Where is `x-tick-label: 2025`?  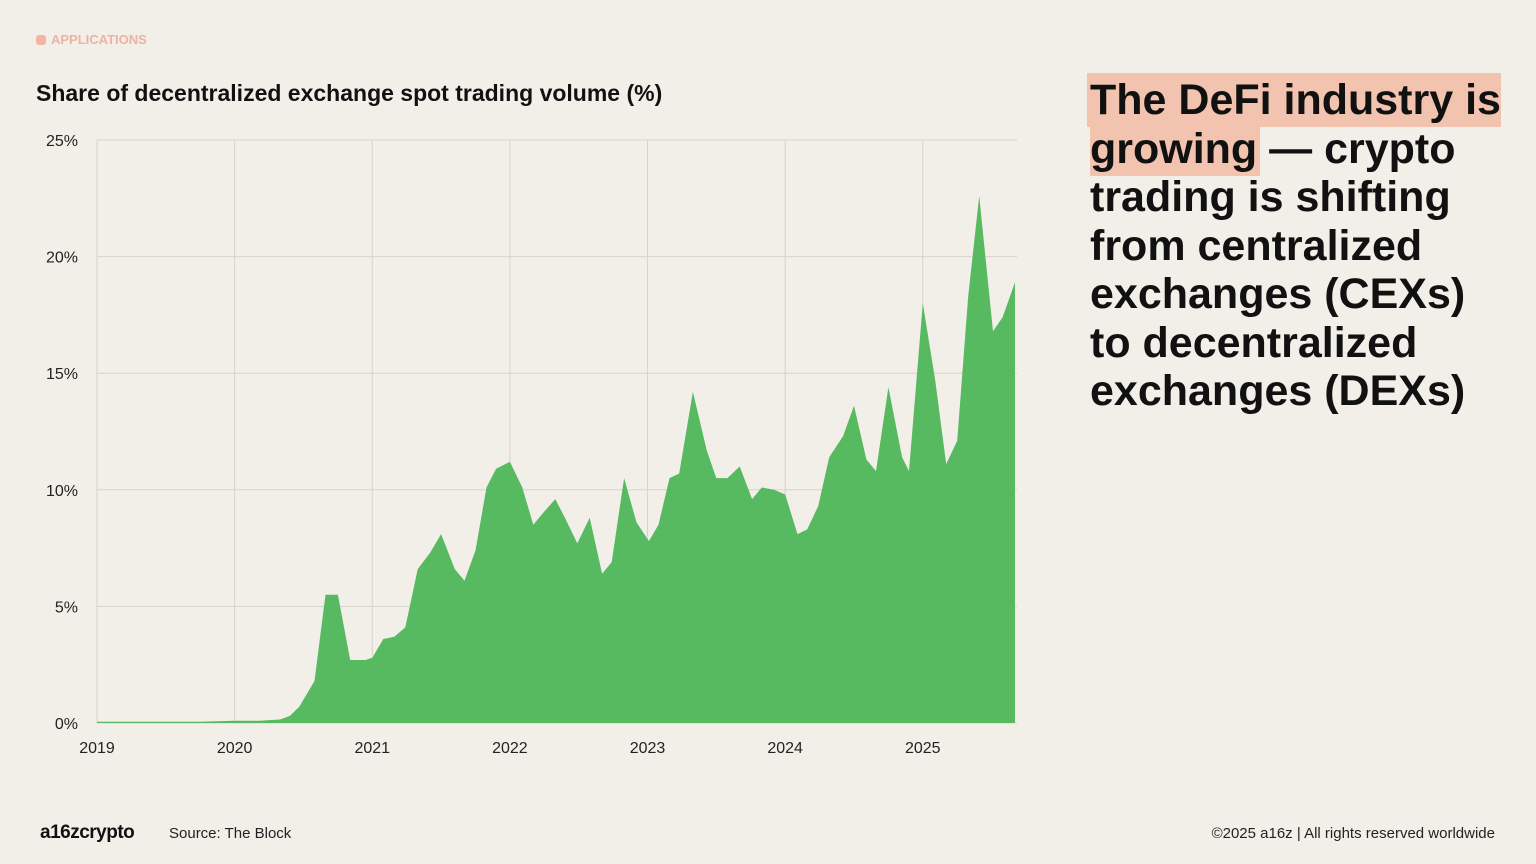
x-tick-label: 2025 is located at coordinates (923, 748).